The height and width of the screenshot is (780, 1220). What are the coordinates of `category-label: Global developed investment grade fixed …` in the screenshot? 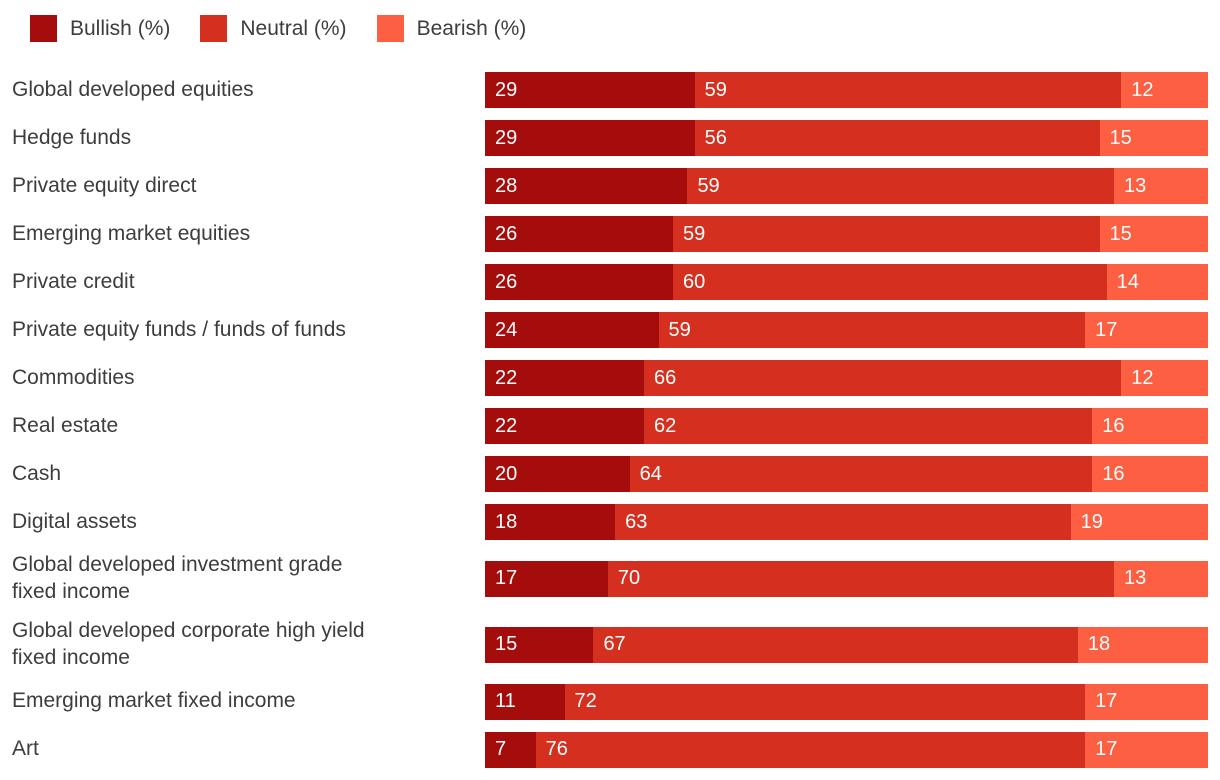 It's located at (177, 578).